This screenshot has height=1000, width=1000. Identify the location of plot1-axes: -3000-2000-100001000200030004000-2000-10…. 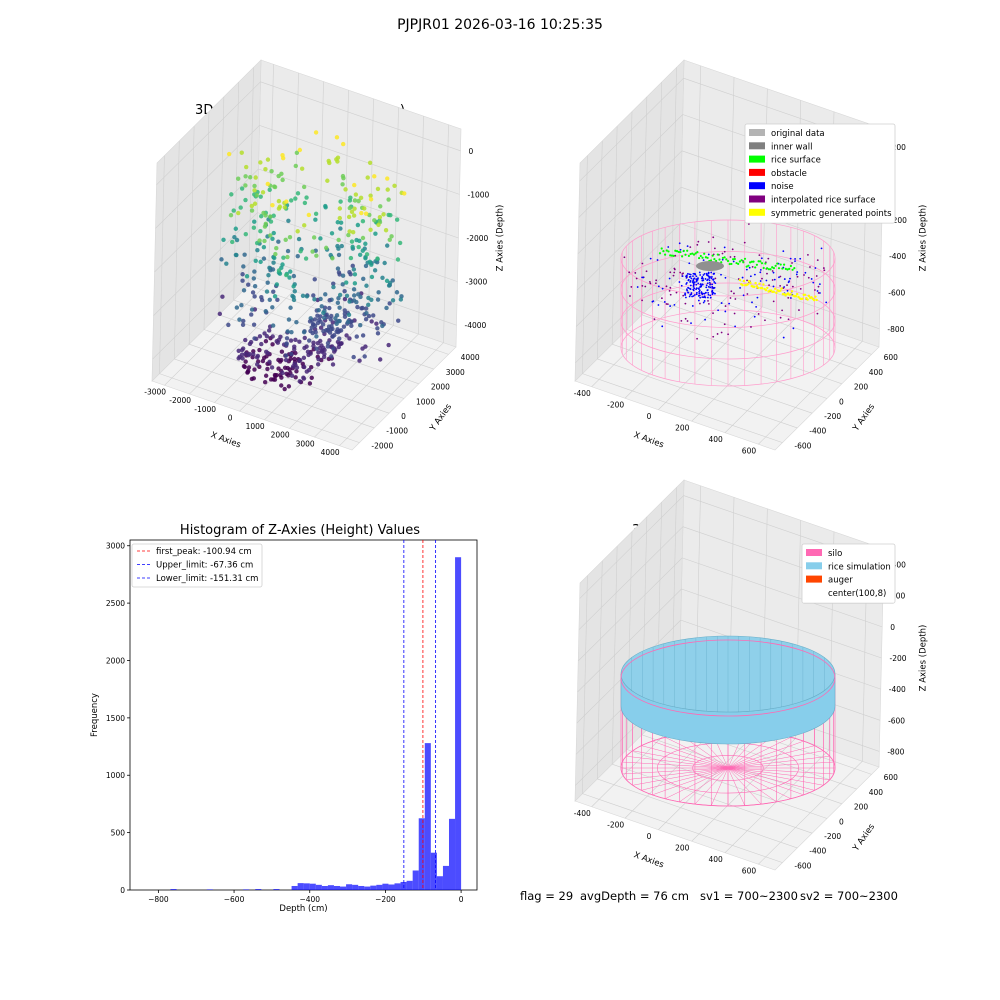
(325, 258).